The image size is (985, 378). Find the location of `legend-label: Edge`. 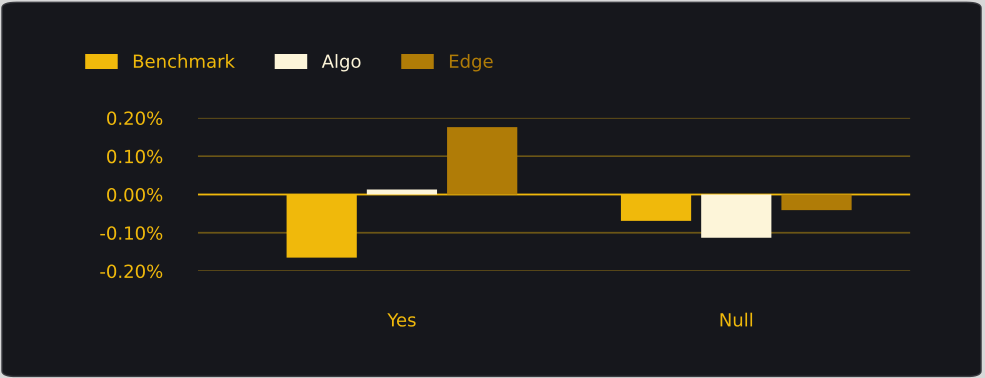

legend-label: Edge is located at coordinates (471, 63).